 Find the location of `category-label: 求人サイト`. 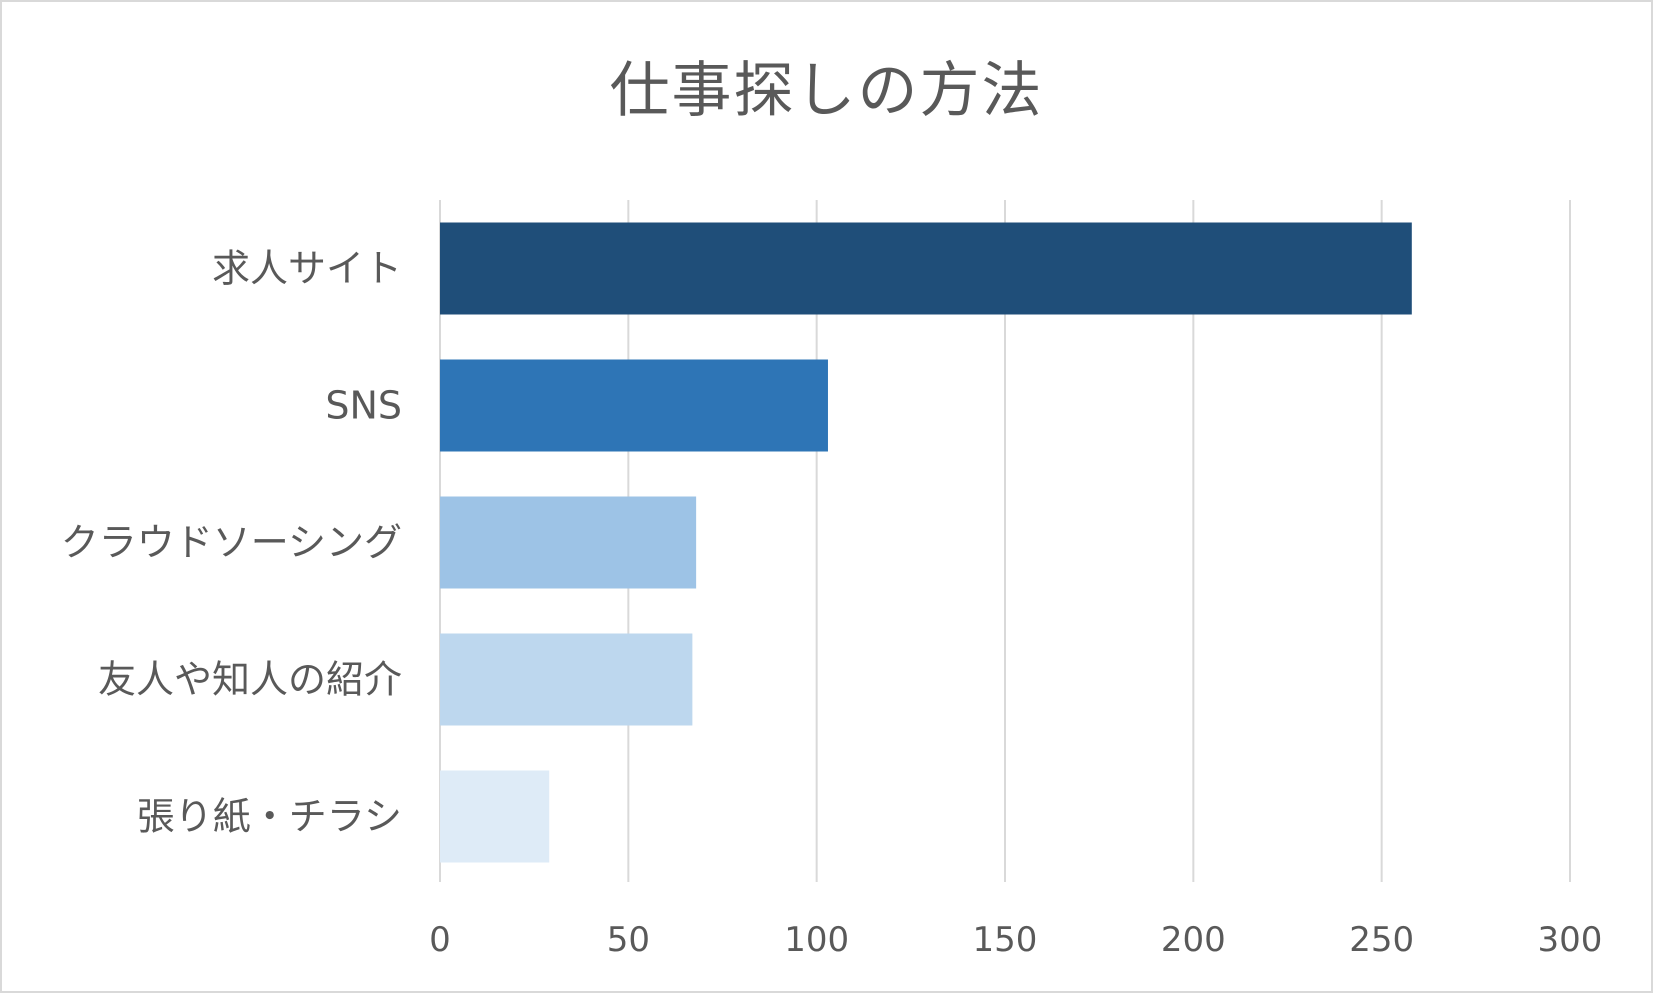

category-label: 求人サイト is located at coordinates (307, 269).